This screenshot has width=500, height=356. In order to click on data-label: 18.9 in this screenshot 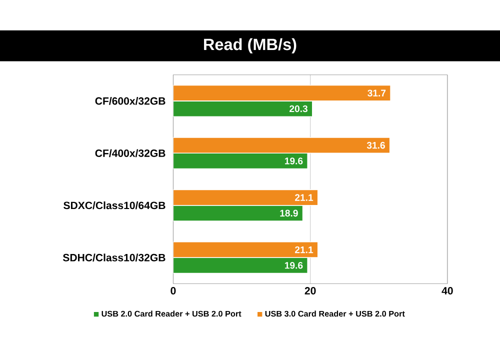, I will do `click(289, 213)`.